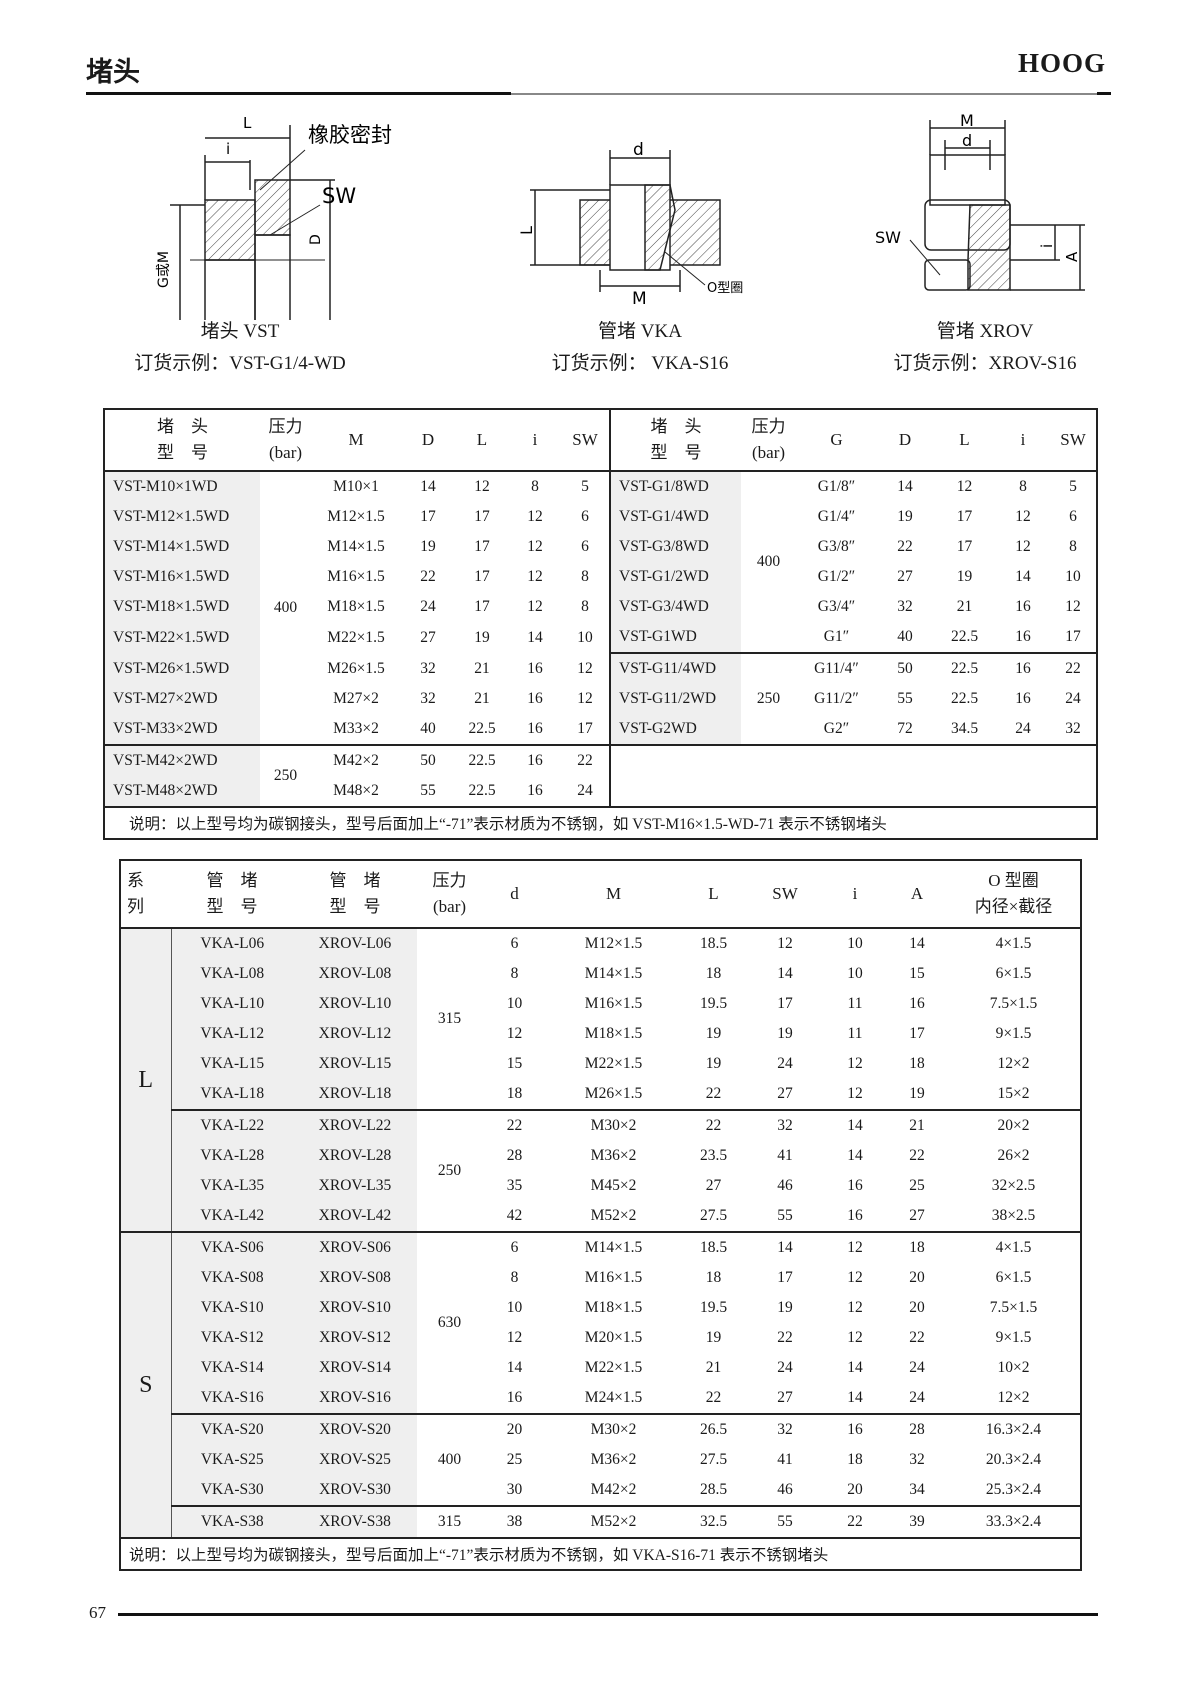 This screenshot has height=1696, width=1200. I want to click on value-cell: 41, so click(785, 1459).